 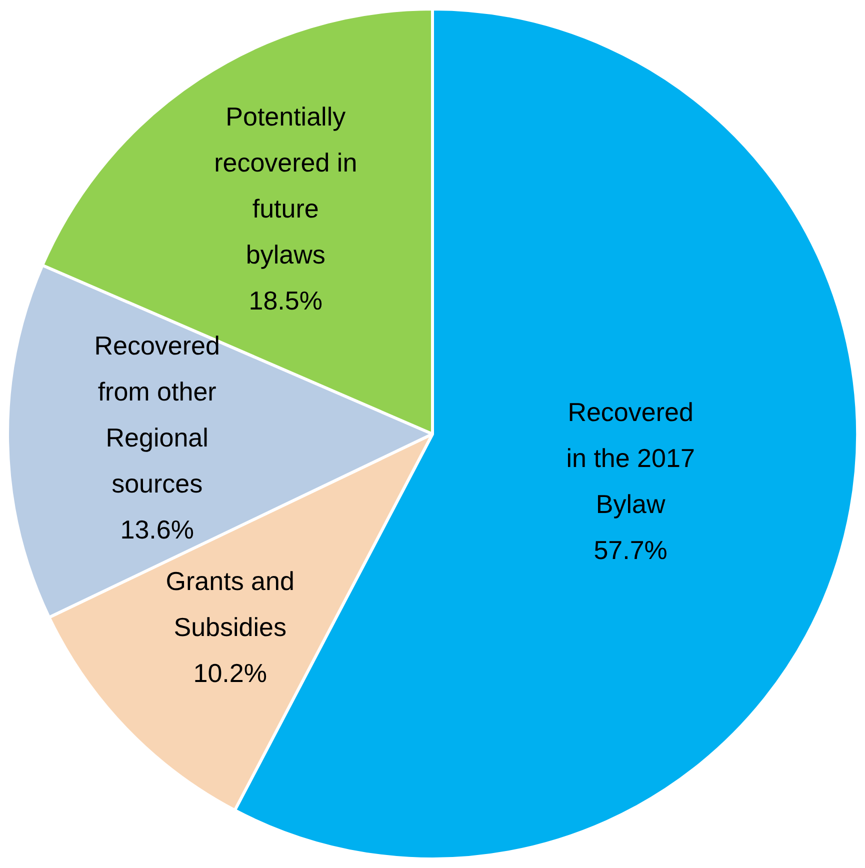 What do you see at coordinates (230, 673) in the screenshot?
I see `data-label: 10.2%` at bounding box center [230, 673].